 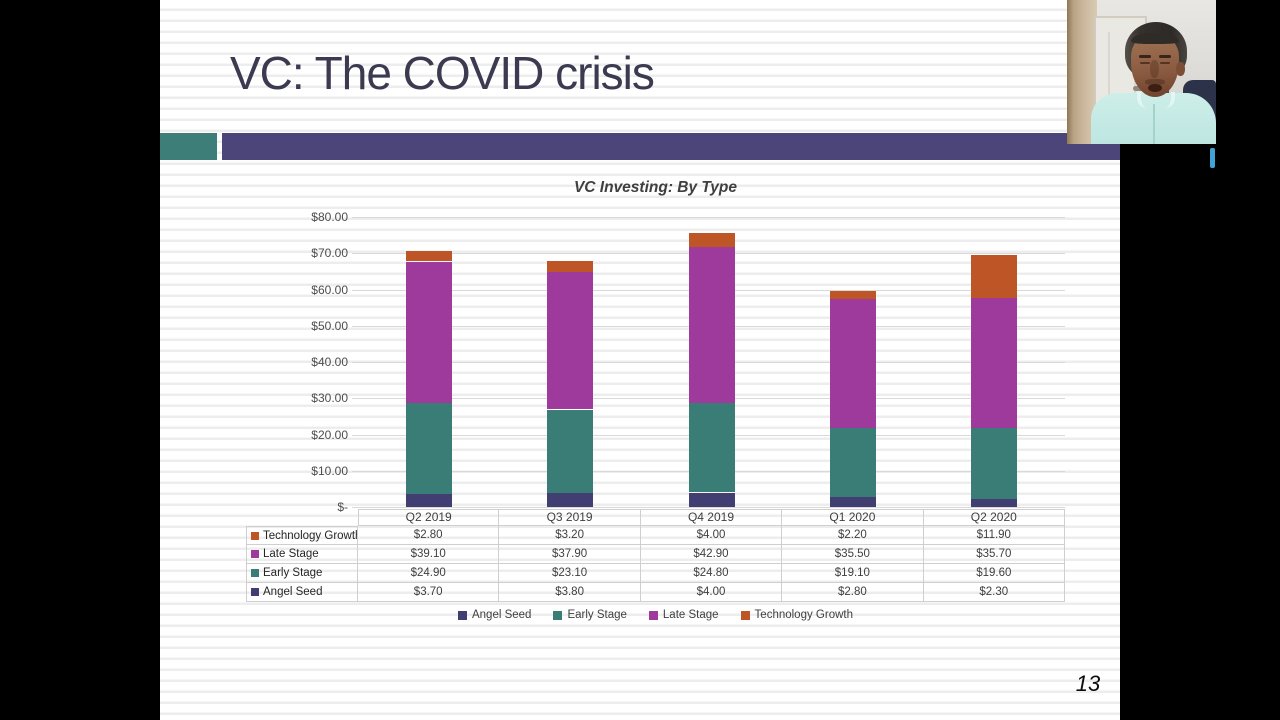 What do you see at coordinates (1088, 683) in the screenshot?
I see `page-number: 13` at bounding box center [1088, 683].